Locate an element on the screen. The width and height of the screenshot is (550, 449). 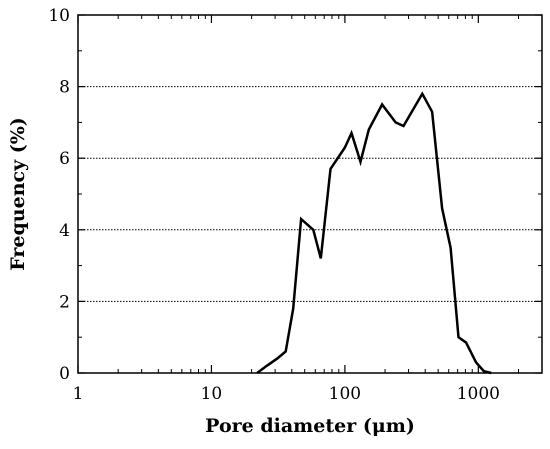
y-tick-label: 2 is located at coordinates (64, 302).